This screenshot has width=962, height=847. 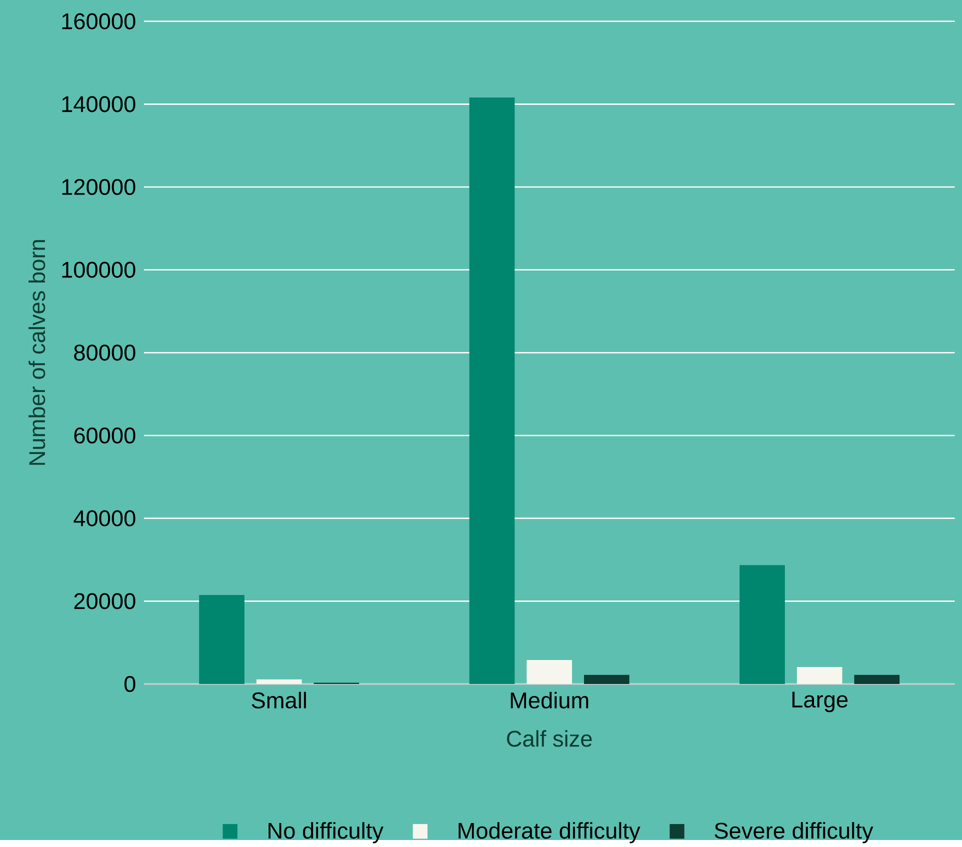 What do you see at coordinates (99, 104) in the screenshot?
I see `y-tick-label: 140000` at bounding box center [99, 104].